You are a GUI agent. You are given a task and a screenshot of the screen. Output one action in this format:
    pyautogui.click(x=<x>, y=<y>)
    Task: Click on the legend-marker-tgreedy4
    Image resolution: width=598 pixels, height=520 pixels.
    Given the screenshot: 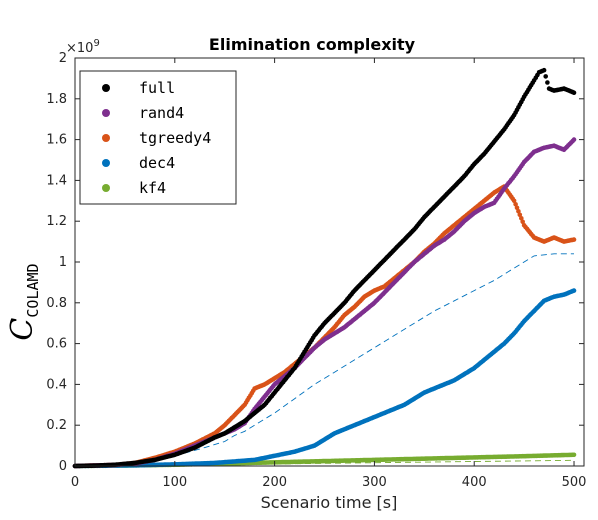 What is the action you would take?
    pyautogui.click(x=106, y=138)
    